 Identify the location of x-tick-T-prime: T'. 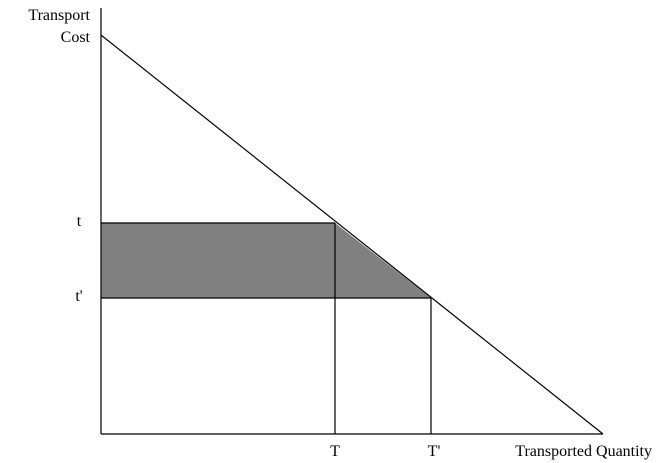
(434, 451).